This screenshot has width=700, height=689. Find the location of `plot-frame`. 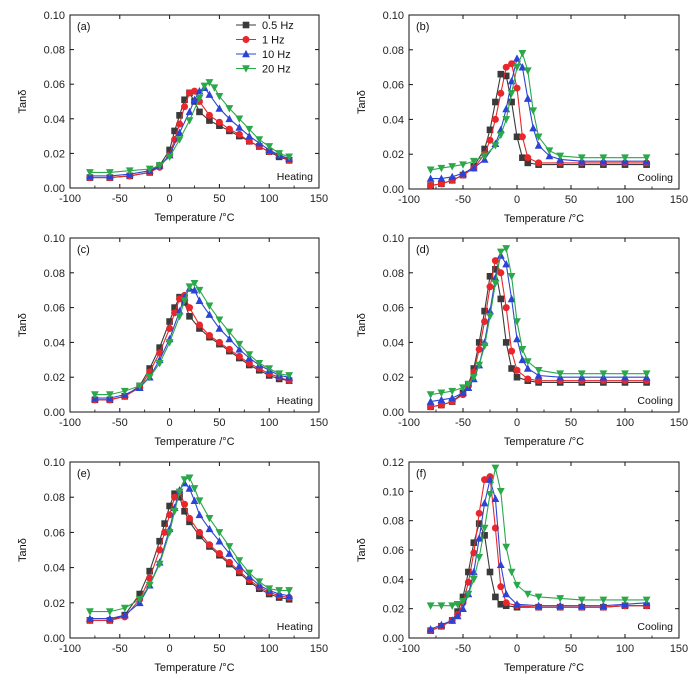

plot-frame is located at coordinates (194, 325).